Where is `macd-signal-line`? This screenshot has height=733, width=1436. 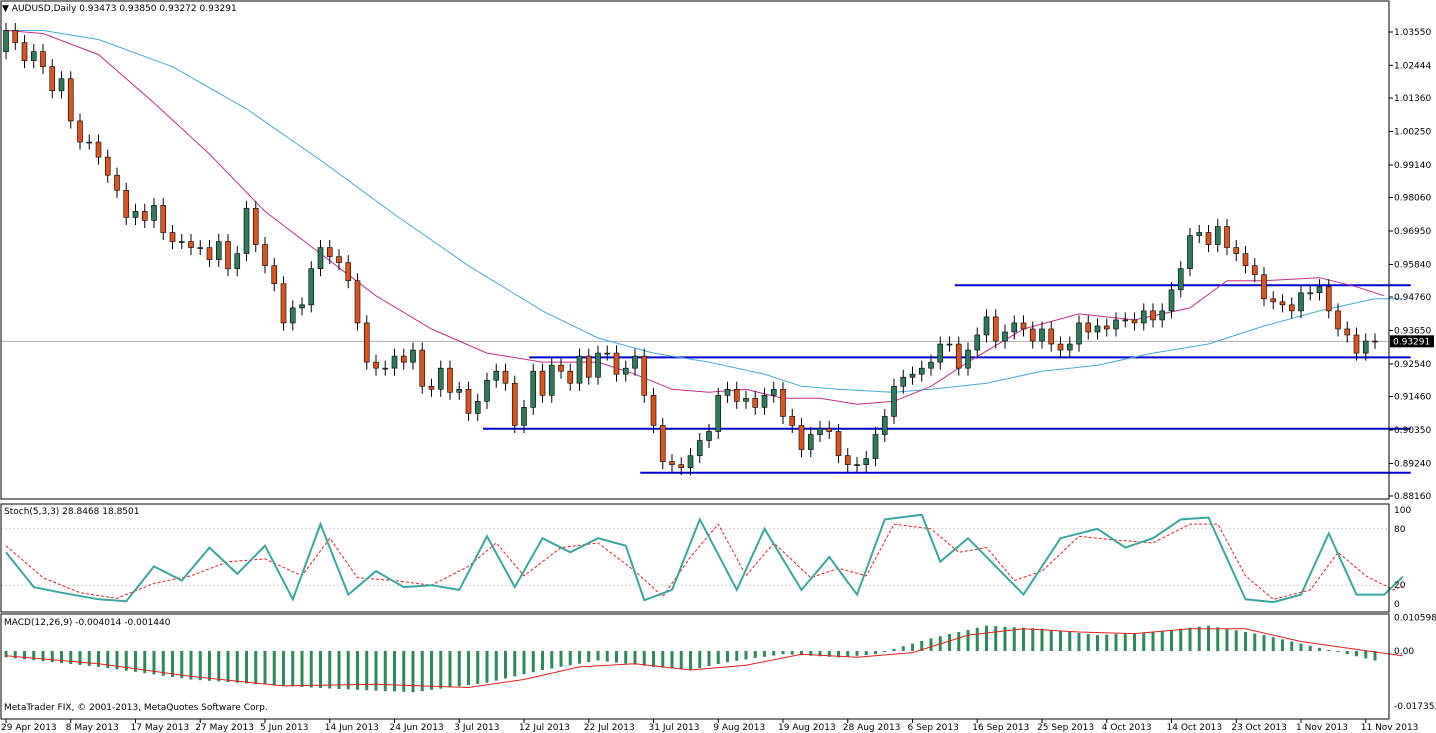 macd-signal-line is located at coordinates (704, 658).